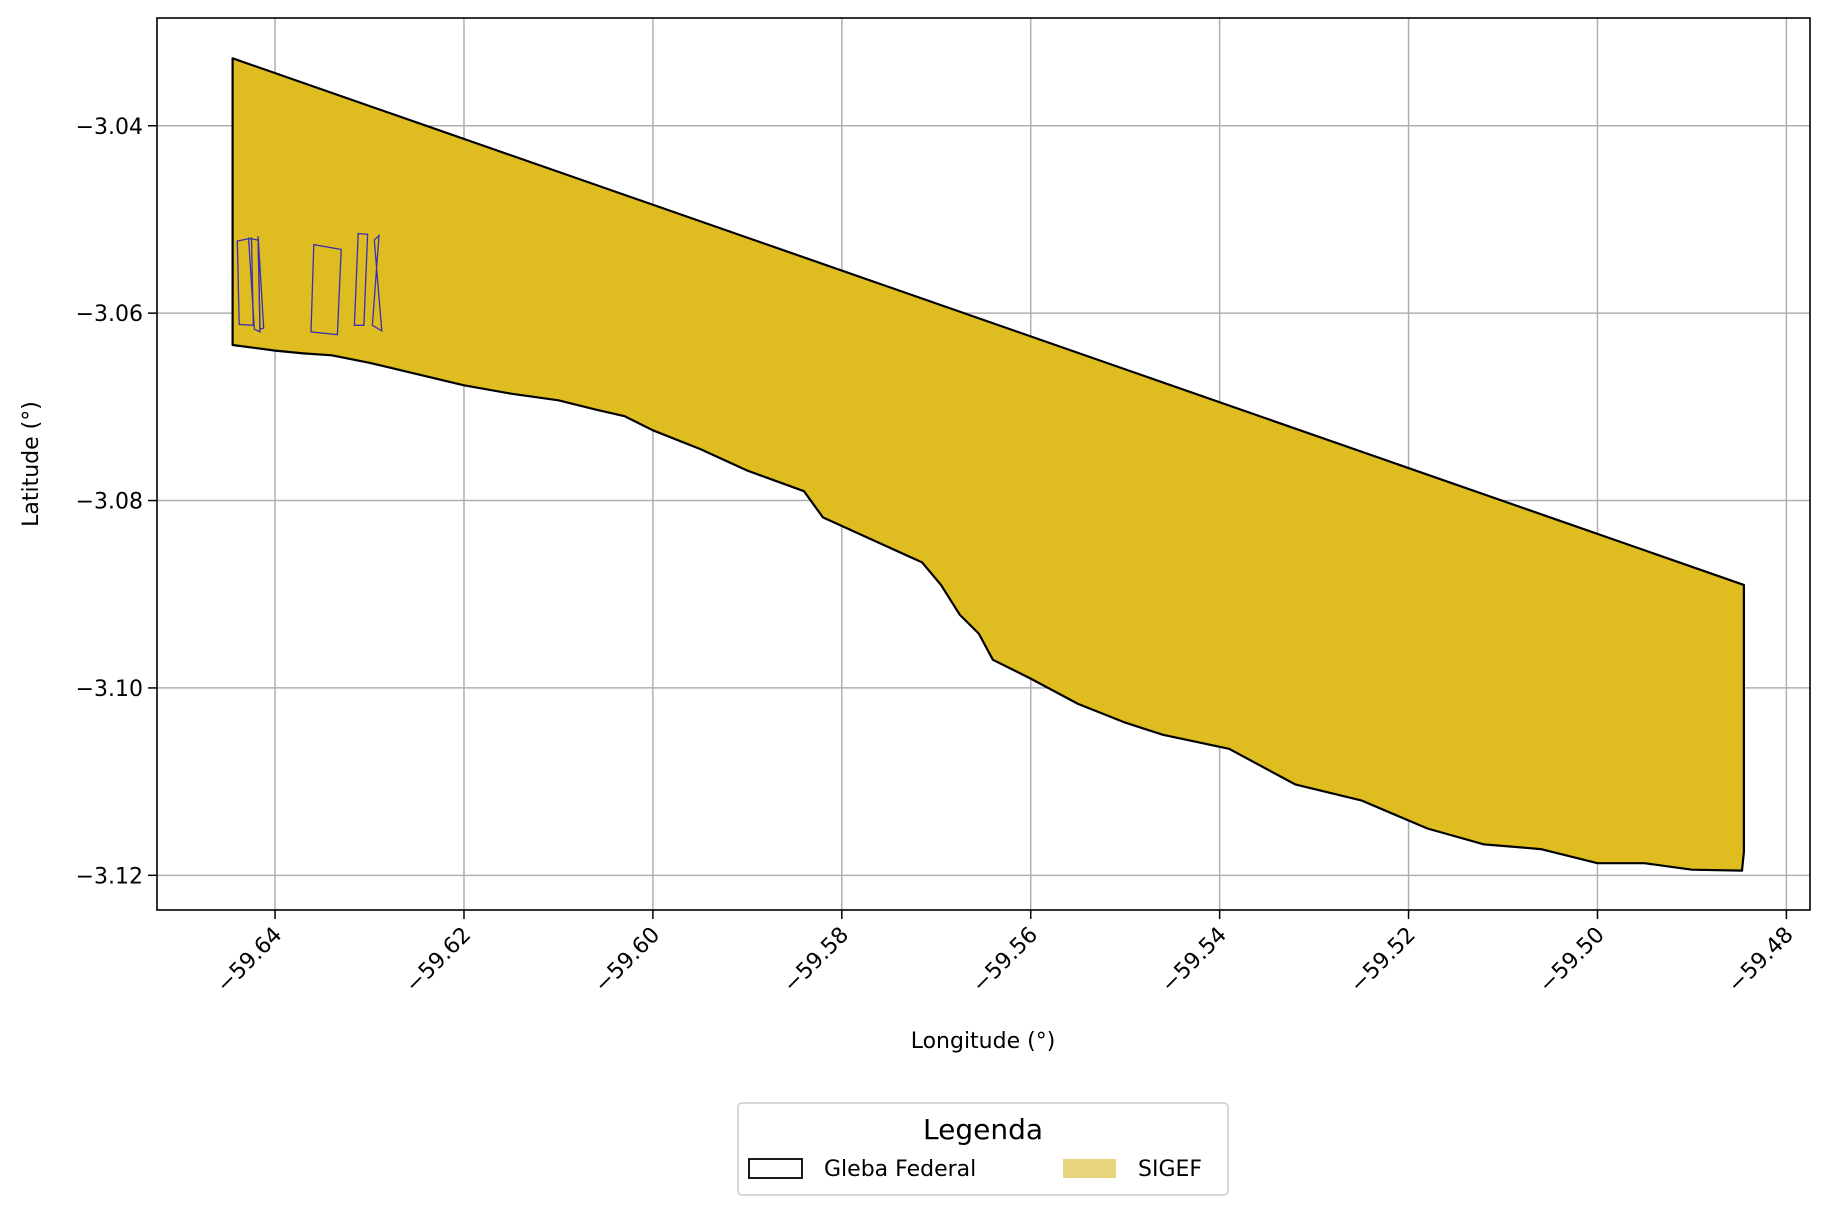 This screenshot has width=1827, height=1207. I want to click on y-tick-label: −3.04, so click(109, 127).